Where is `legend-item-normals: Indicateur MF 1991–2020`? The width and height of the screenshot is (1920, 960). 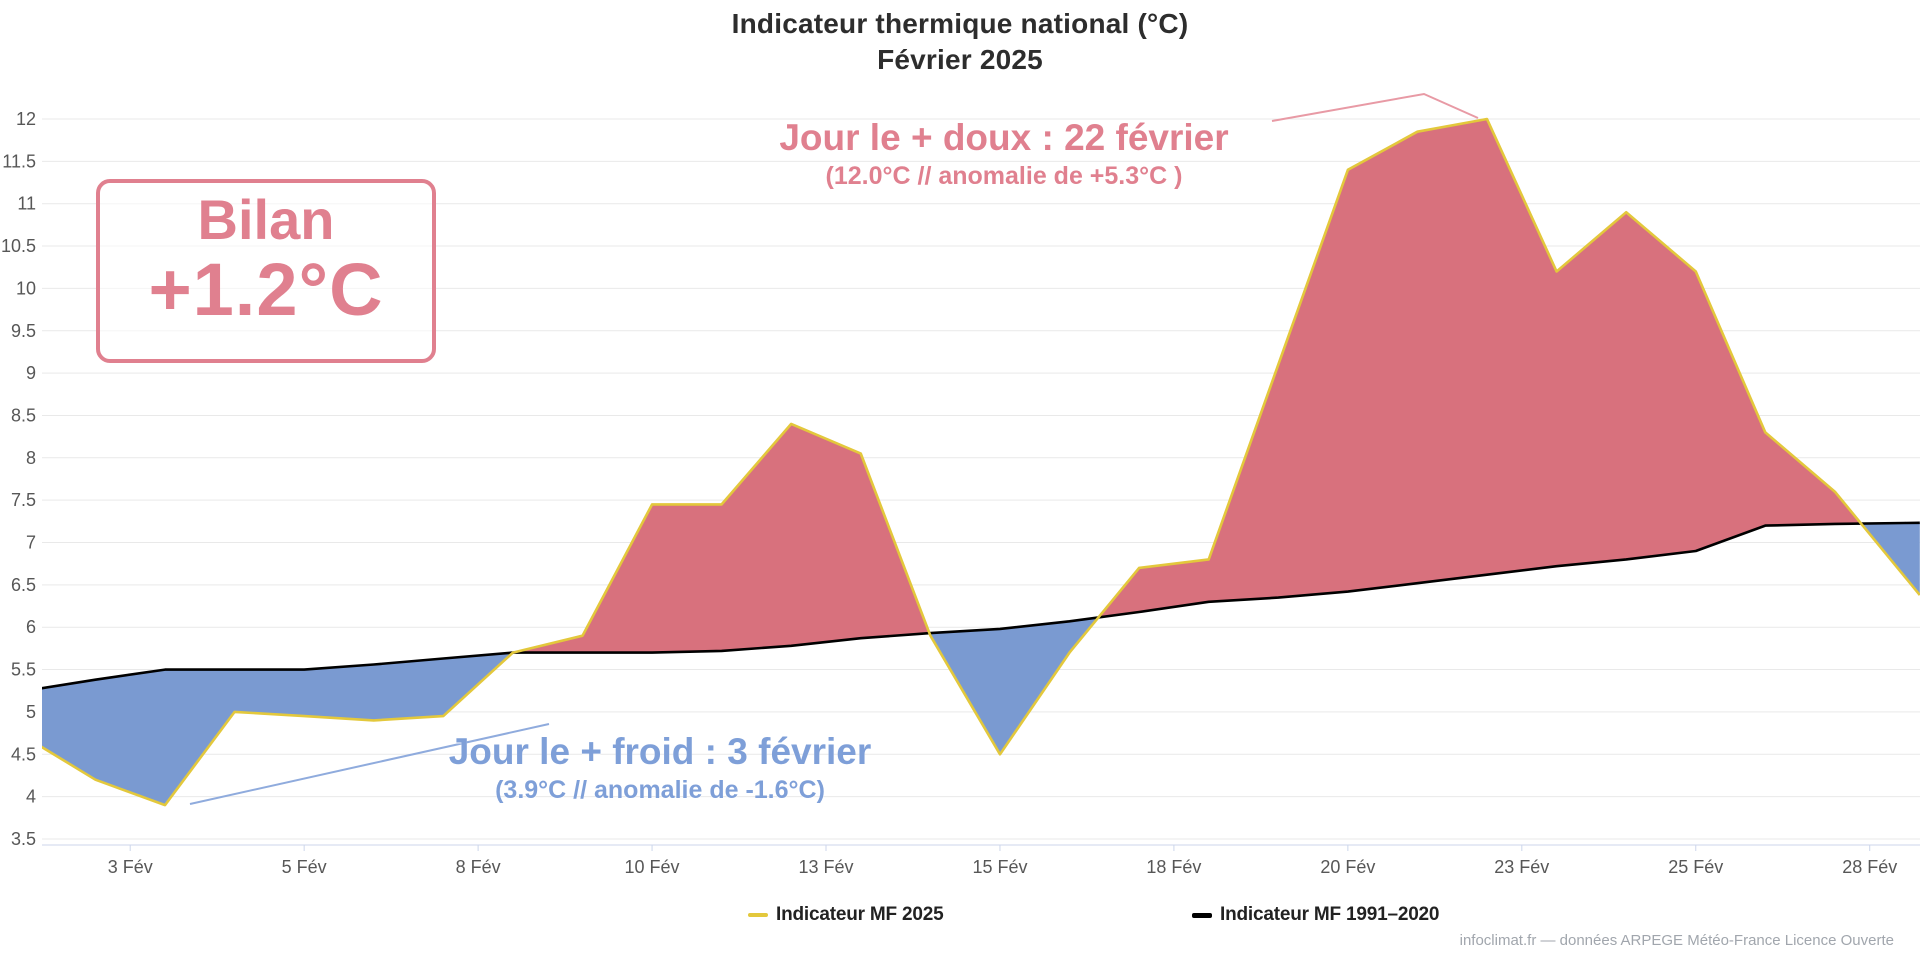
legend-item-normals: Indicateur MF 1991–2020 is located at coordinates (1315, 915).